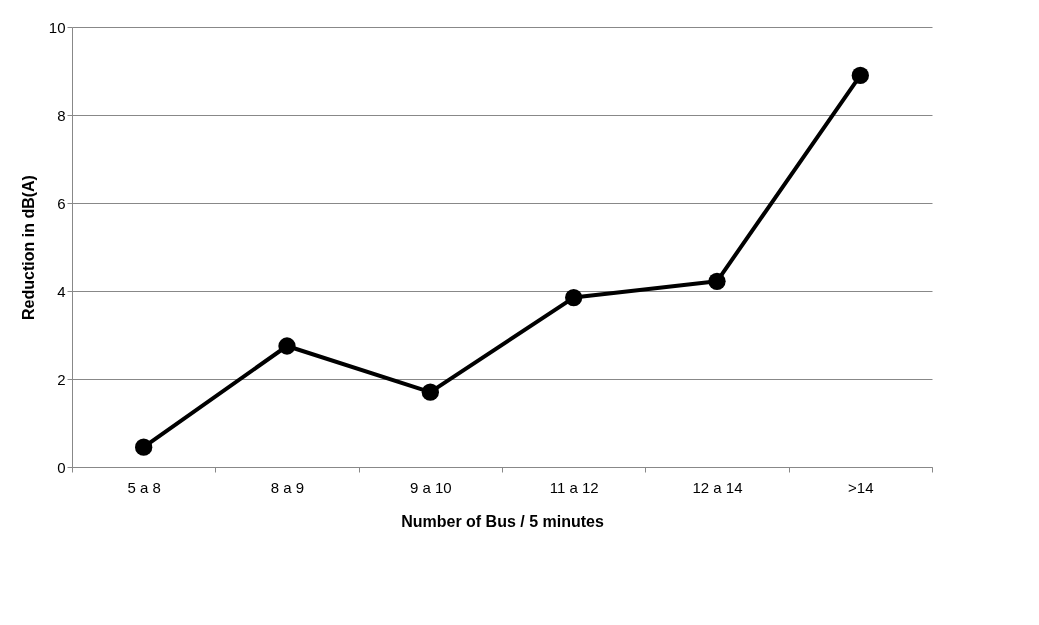  I want to click on y-axis-title: Reduction in dB(A), so click(28, 247).